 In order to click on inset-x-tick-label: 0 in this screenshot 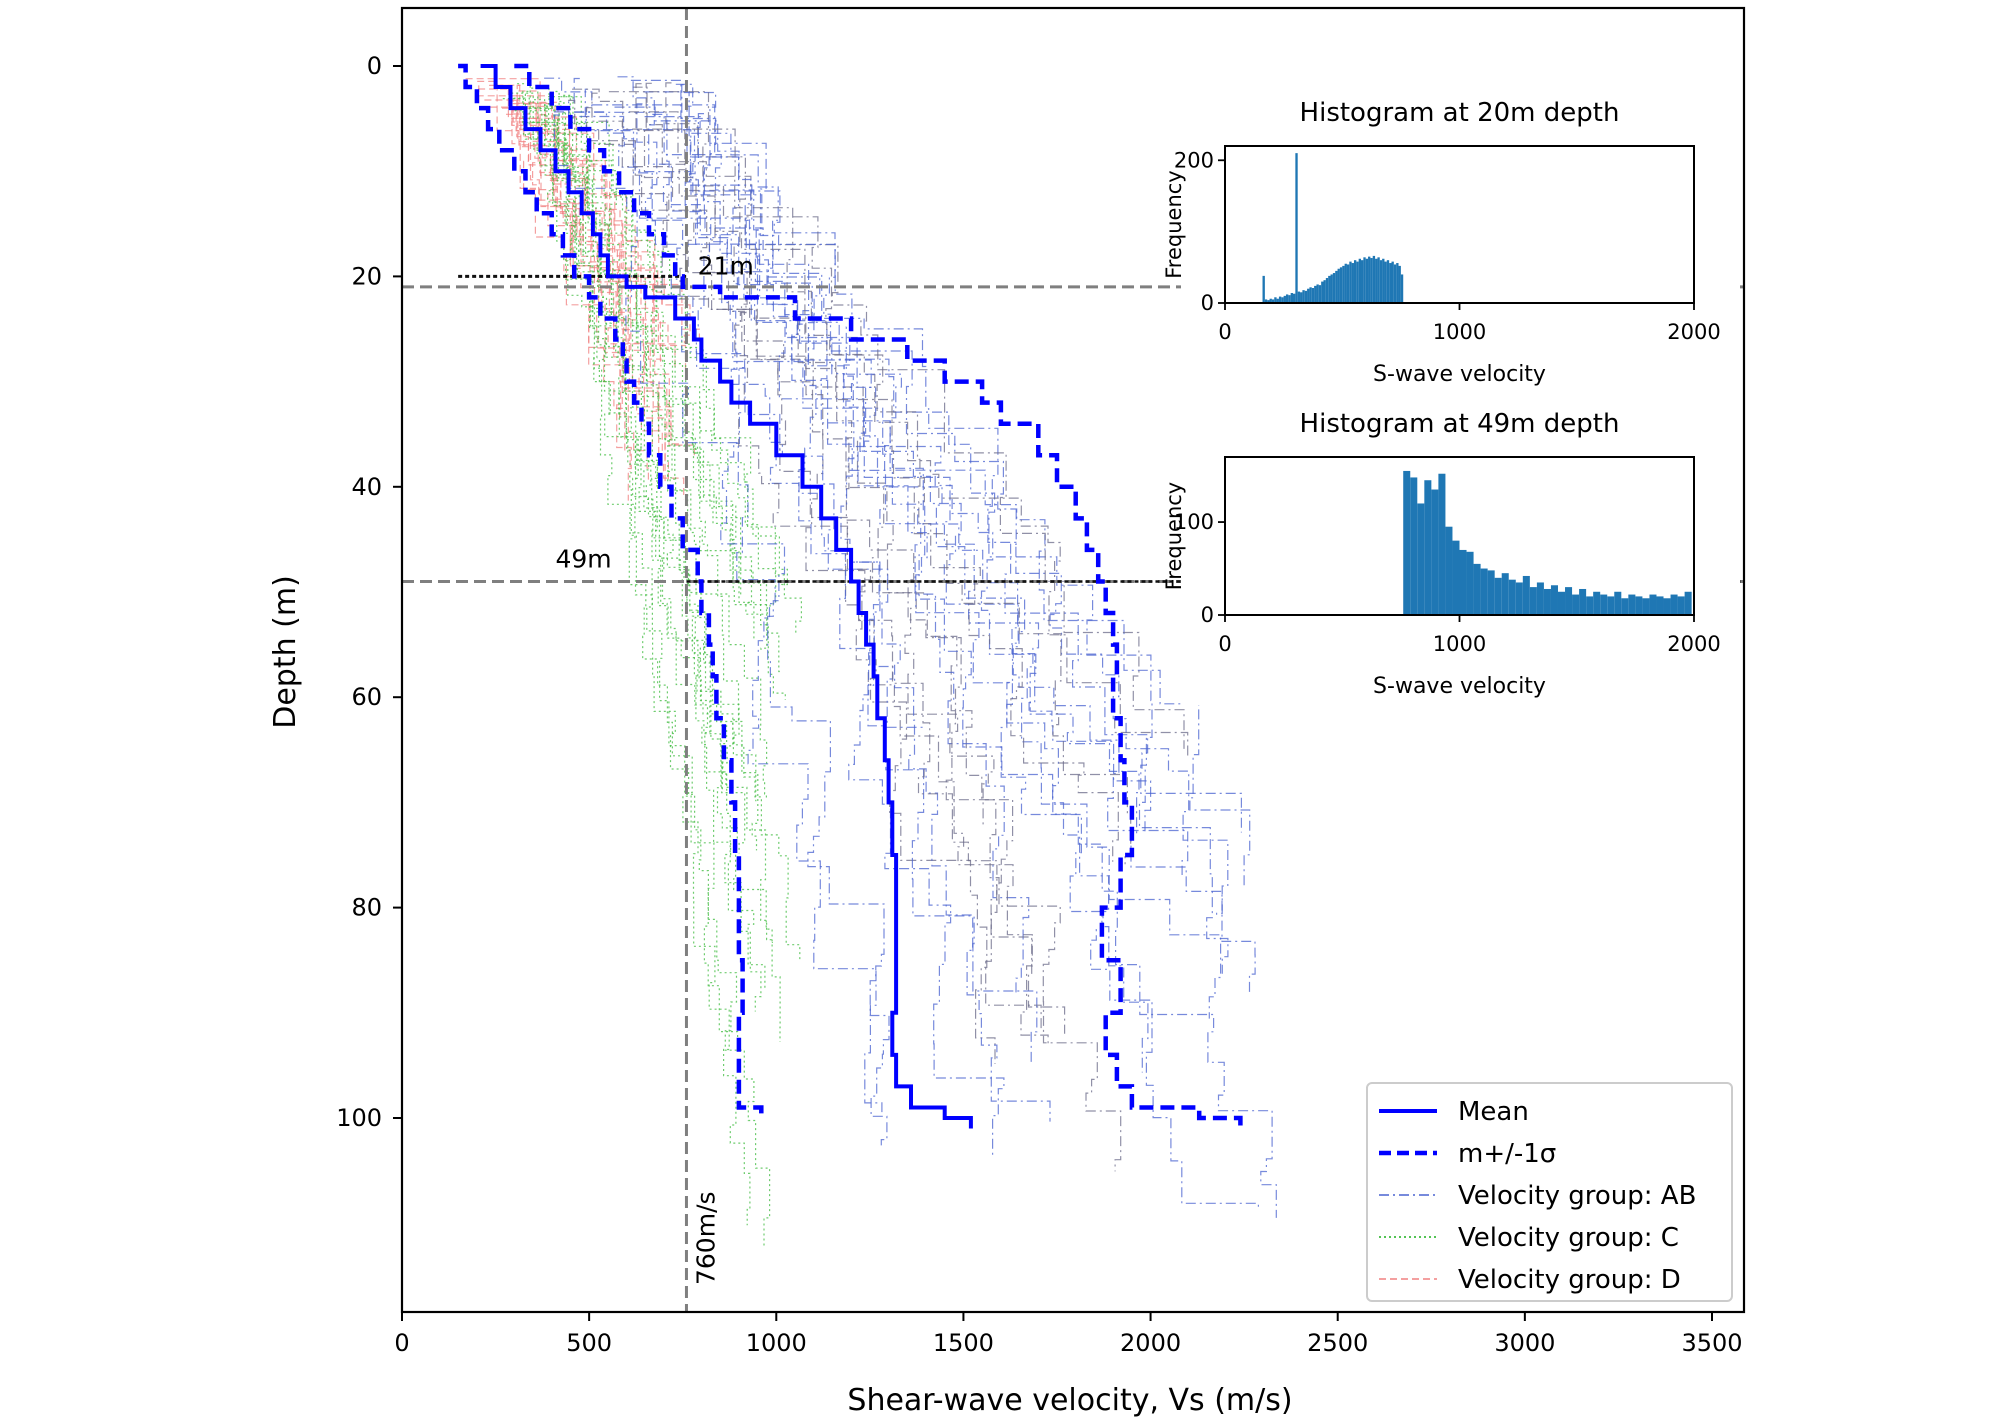, I will do `click(1224, 332)`.